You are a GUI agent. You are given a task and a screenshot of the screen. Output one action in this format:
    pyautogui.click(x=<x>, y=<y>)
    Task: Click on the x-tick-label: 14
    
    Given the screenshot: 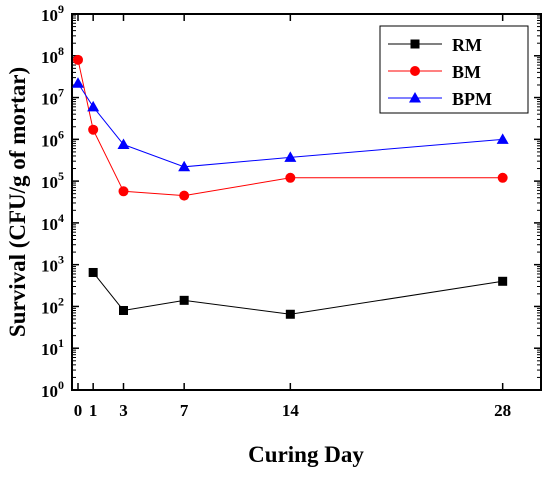 What is the action you would take?
    pyautogui.click(x=291, y=410)
    